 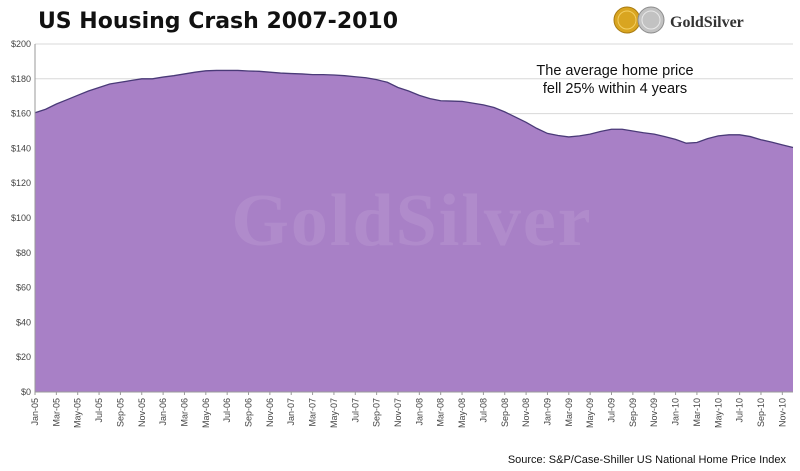 I want to click on x-tick-label: Nov-10, so click(x=782, y=412).